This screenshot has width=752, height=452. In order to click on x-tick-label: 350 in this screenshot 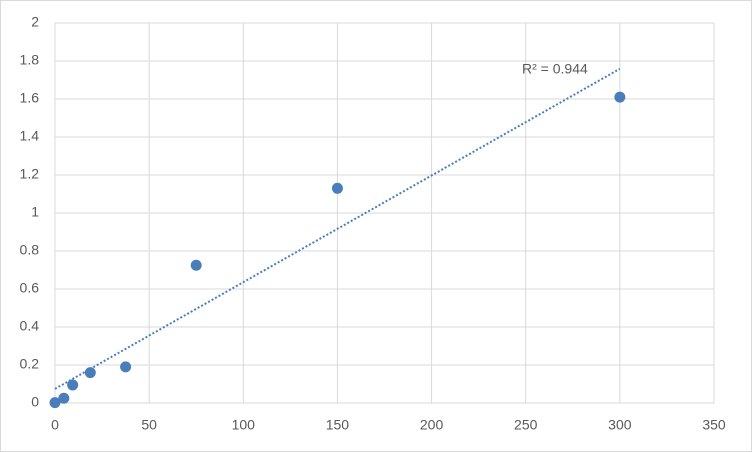, I will do `click(714, 425)`.